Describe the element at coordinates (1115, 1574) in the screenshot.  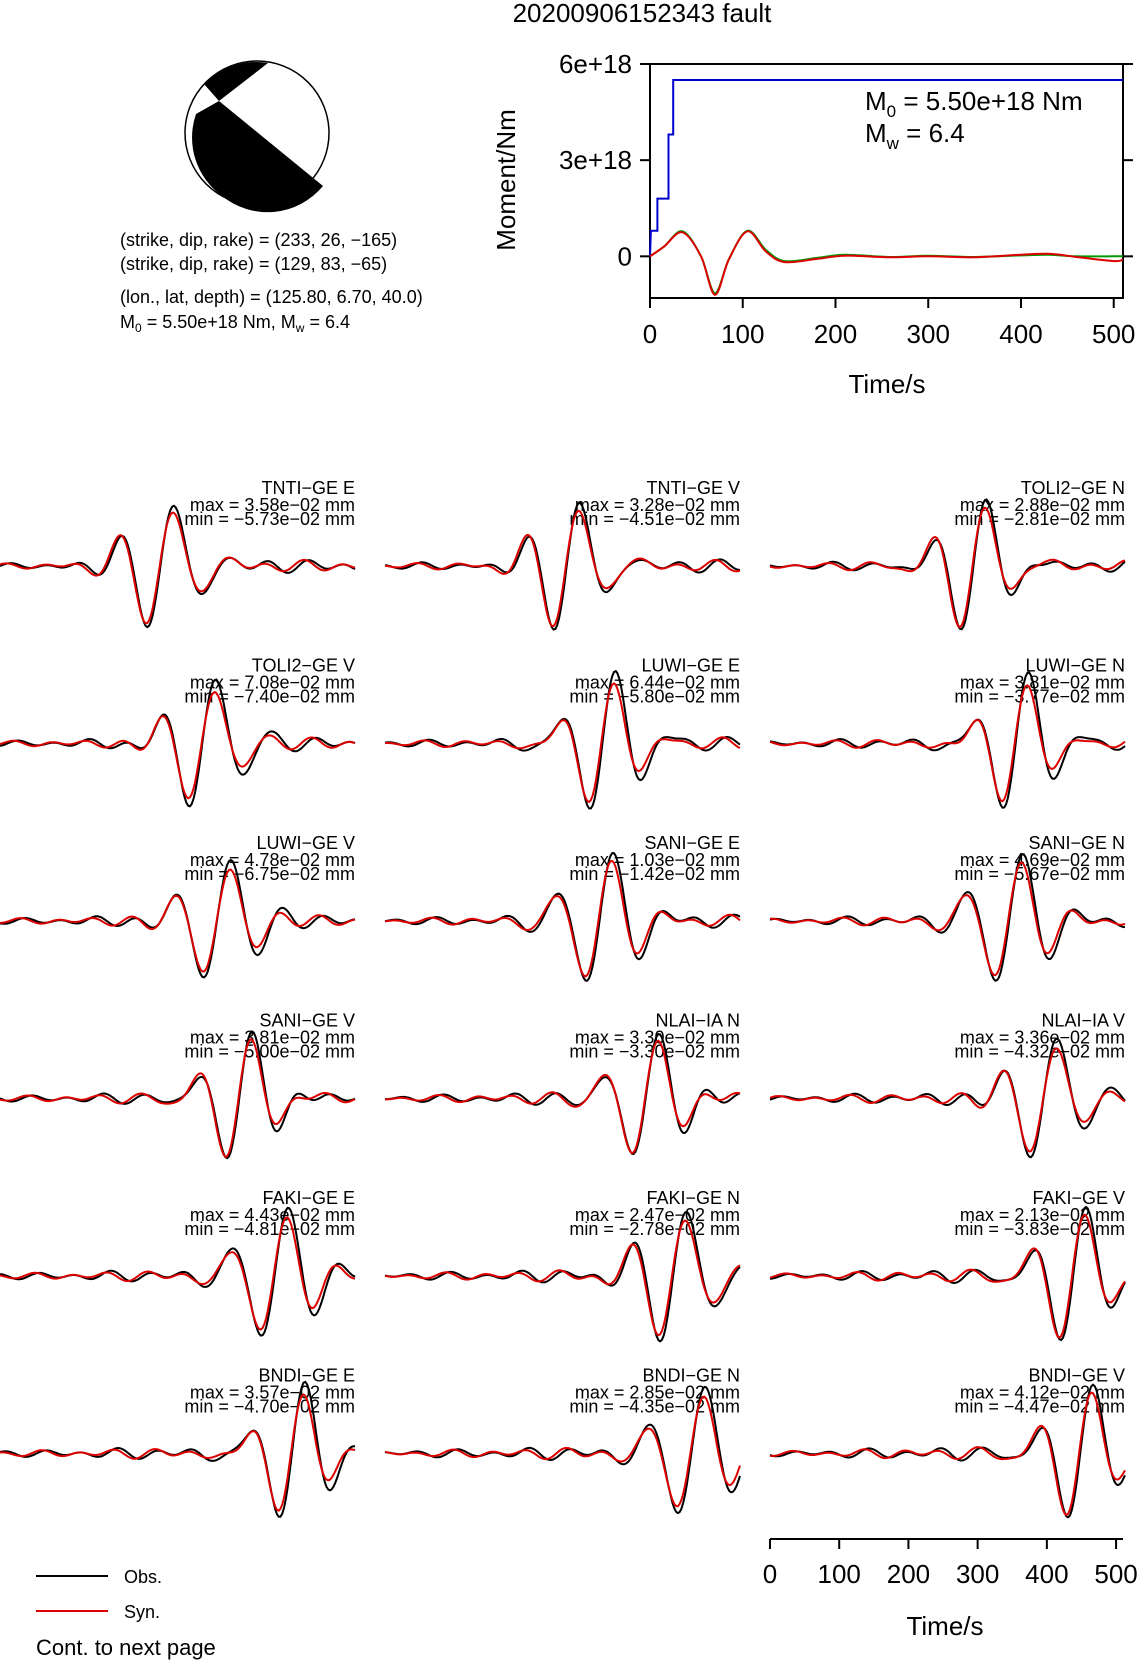
I see `bottom-xtick-label: 500` at that location.